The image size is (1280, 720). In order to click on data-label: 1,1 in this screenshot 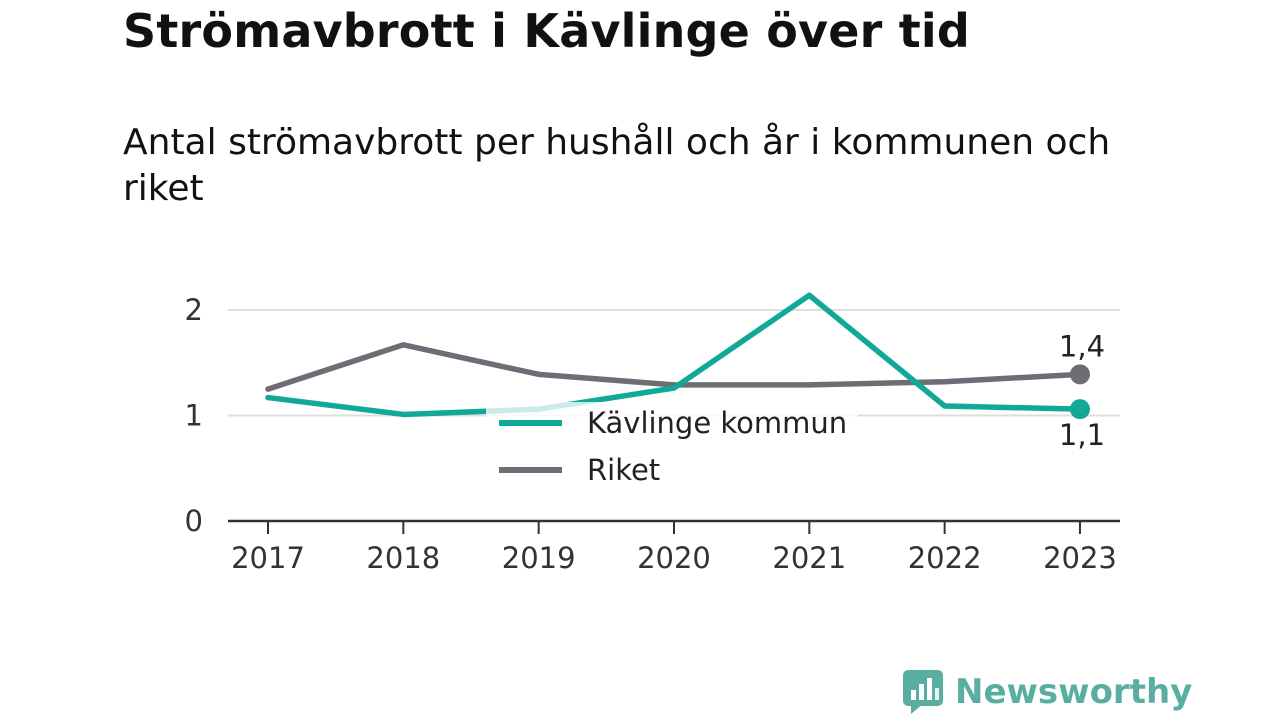, I will do `click(1082, 435)`.